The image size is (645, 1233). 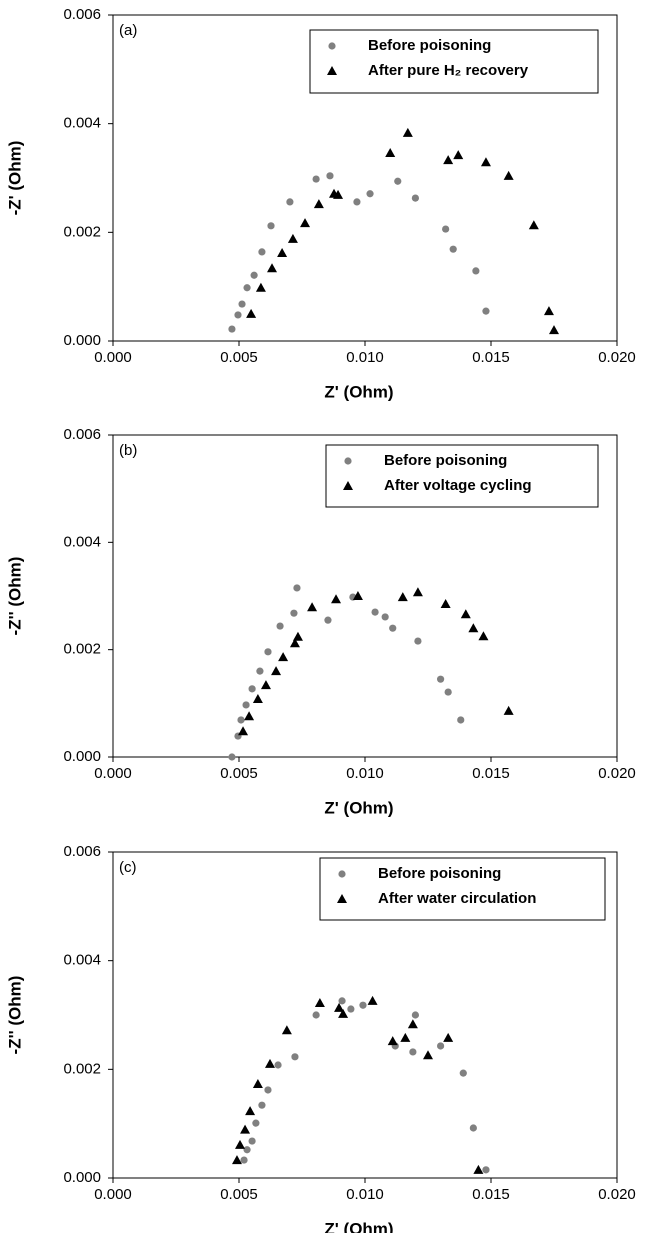 What do you see at coordinates (128, 450) in the screenshot?
I see `panel-label: (b)` at bounding box center [128, 450].